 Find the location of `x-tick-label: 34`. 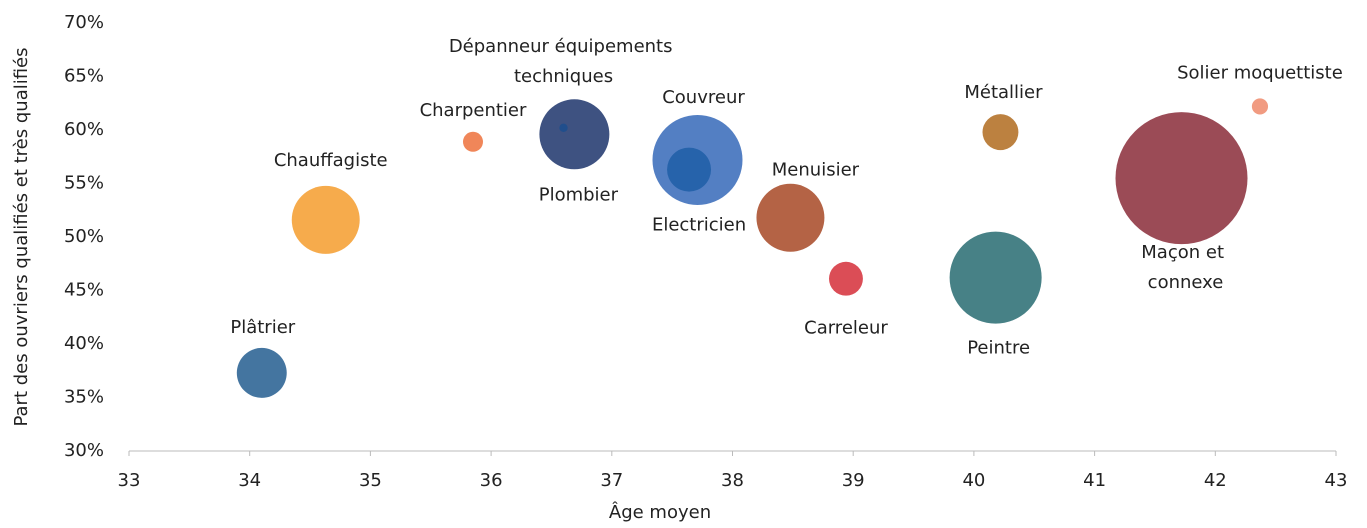

x-tick-label: 34 is located at coordinates (249, 480).